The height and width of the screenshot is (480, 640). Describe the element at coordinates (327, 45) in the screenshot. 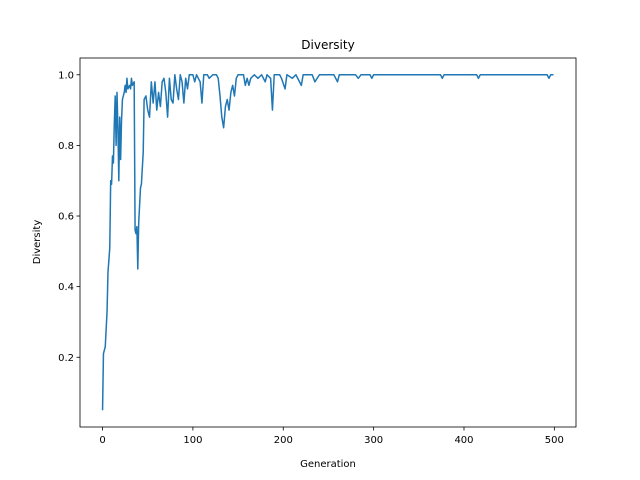

I see `chart-title: Diversity` at that location.